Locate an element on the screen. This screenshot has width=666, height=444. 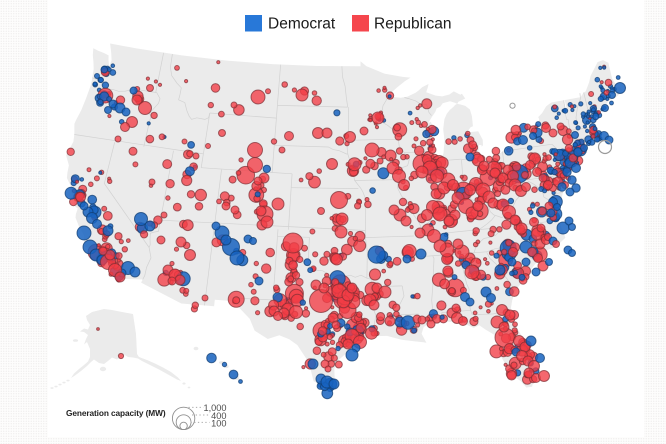
svg-text: 100 is located at coordinates (218, 424).